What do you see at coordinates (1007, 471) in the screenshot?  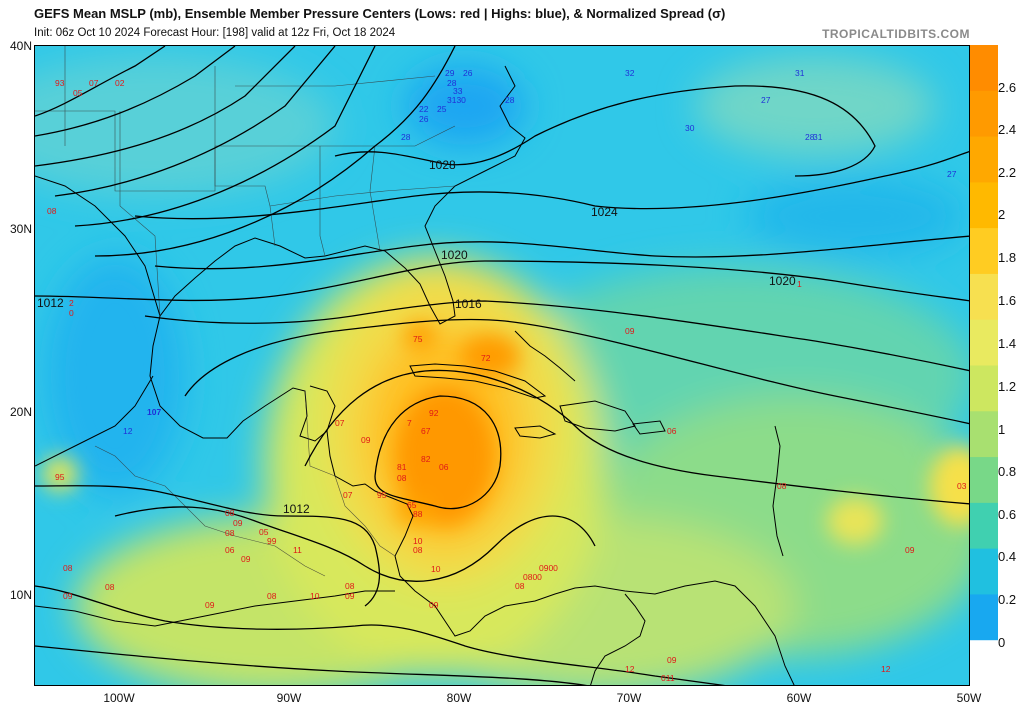 I see `colorbar-label: 0.8` at bounding box center [1007, 471].